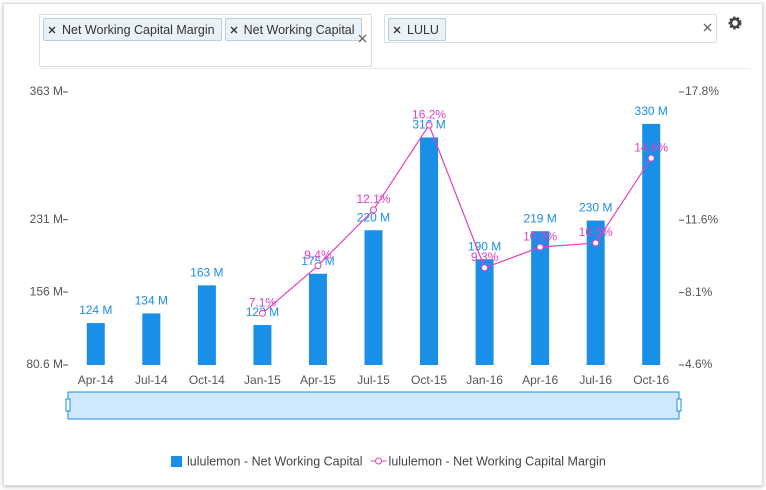  I want to click on x-tick-label: Oct-16, so click(651, 380).